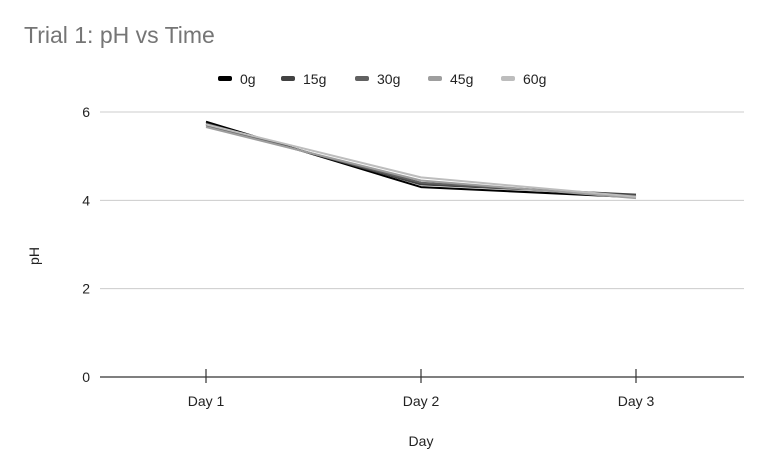  I want to click on legend-item-45g: 45g, so click(450, 79).